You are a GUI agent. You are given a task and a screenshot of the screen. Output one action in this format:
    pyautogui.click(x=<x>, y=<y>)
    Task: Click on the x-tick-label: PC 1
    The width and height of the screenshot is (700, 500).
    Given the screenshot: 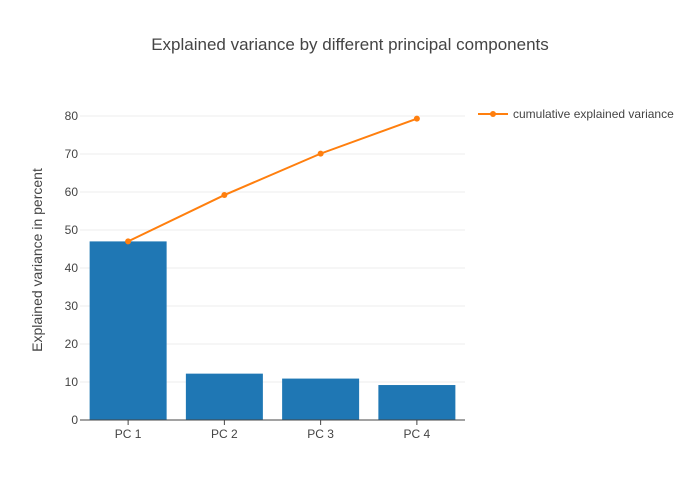 What is the action you would take?
    pyautogui.click(x=128, y=434)
    